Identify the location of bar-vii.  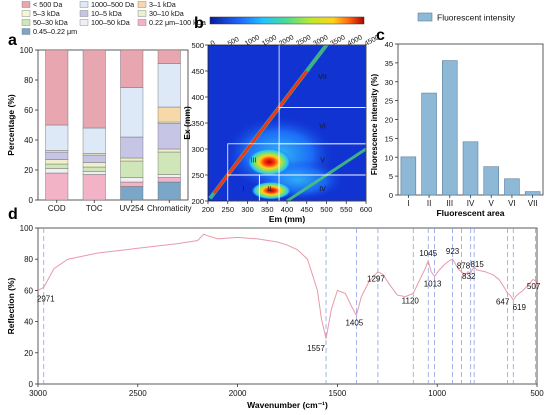
(532, 193).